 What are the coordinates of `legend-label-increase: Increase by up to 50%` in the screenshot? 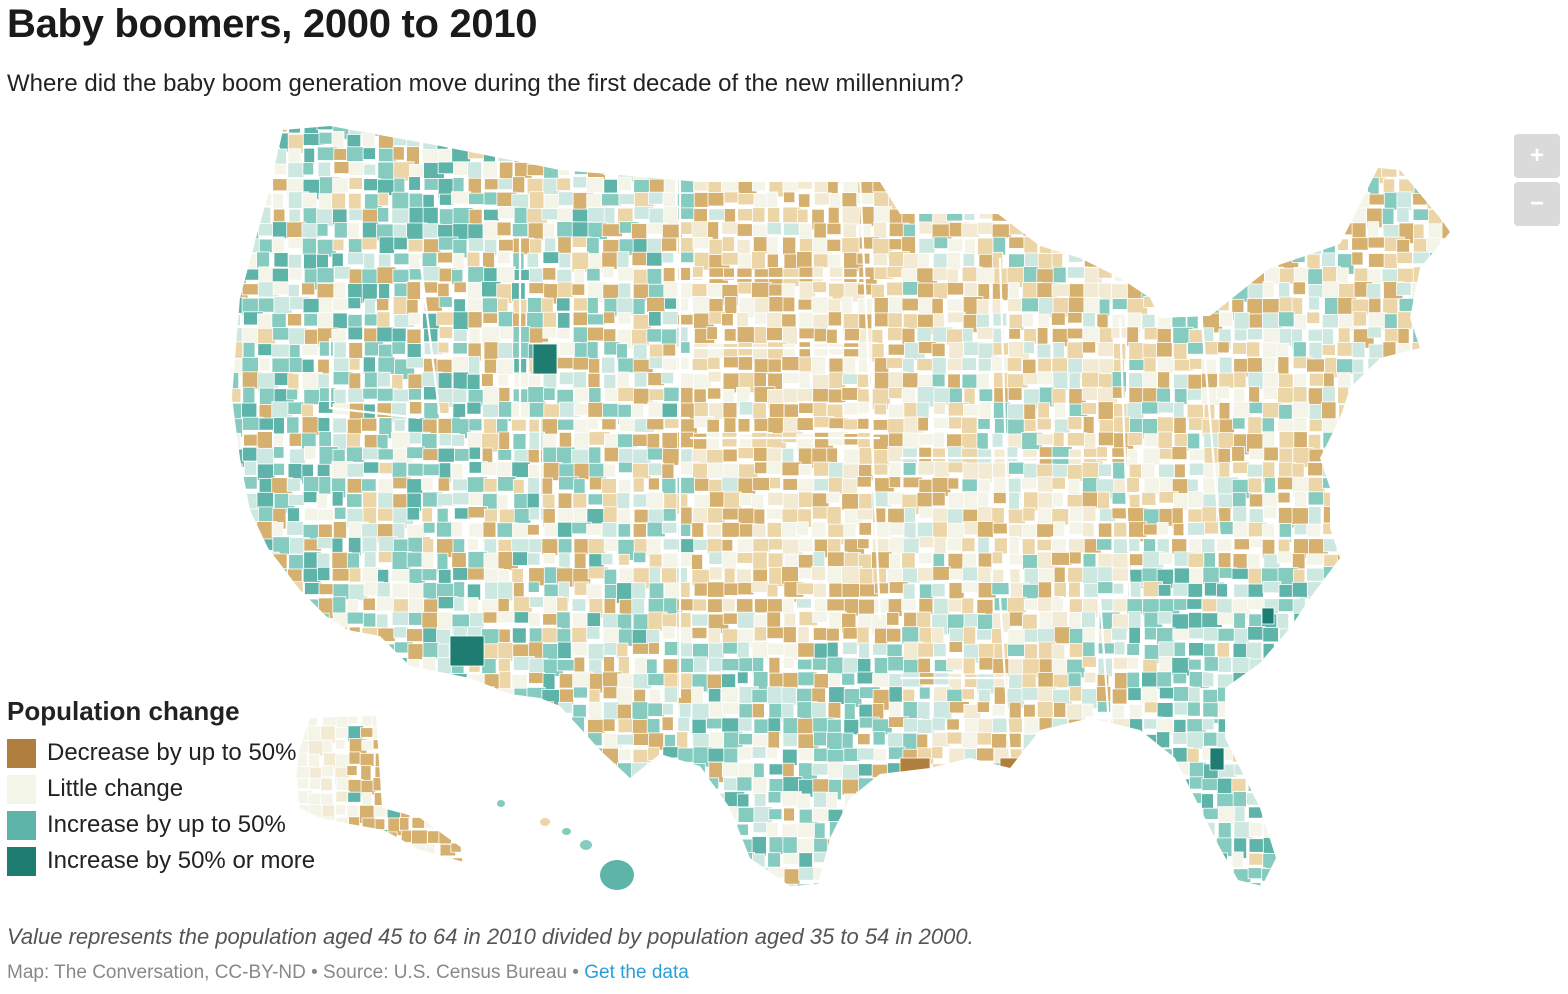 It's located at (166, 824).